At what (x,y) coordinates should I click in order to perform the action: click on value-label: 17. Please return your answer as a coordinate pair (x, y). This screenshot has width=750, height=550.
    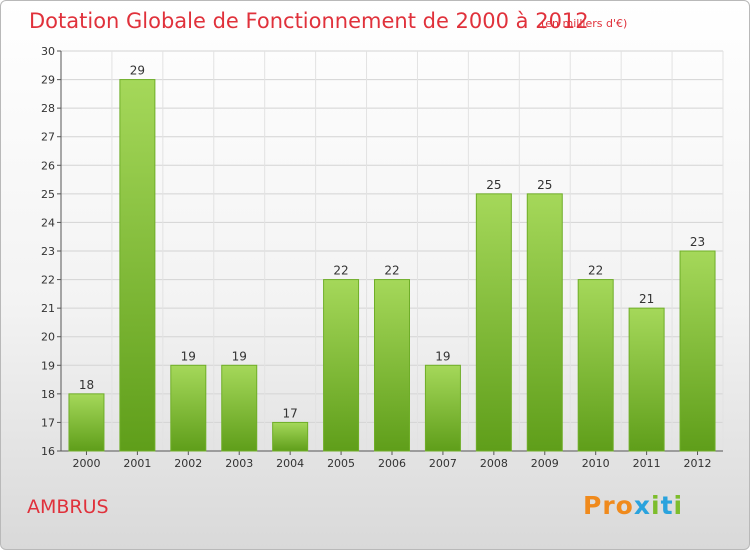
    Looking at the image, I should click on (290, 413).